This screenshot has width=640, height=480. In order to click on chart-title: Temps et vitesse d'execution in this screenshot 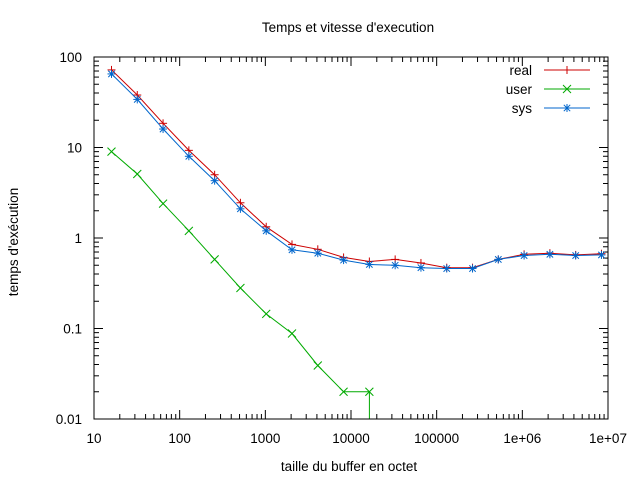, I will do `click(348, 27)`.